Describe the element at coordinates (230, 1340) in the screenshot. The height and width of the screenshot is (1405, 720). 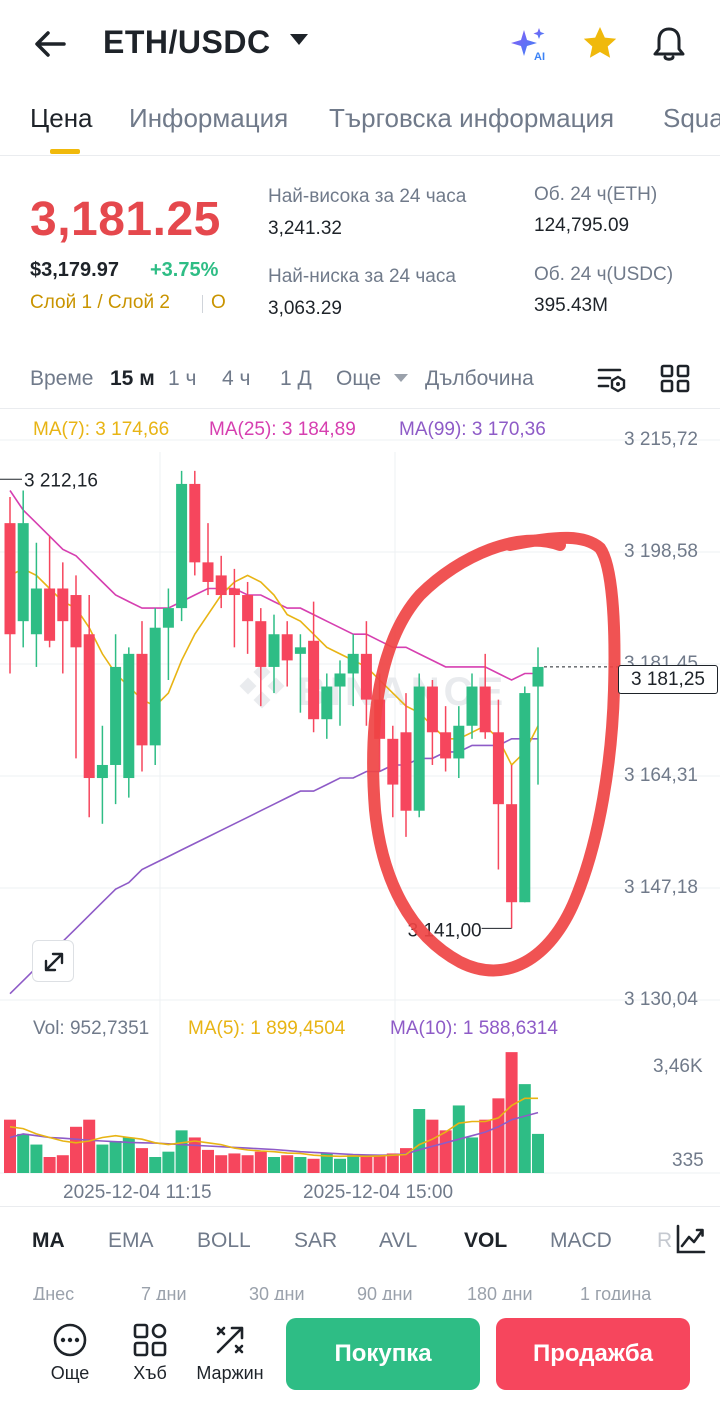
I see `margin-icon` at that location.